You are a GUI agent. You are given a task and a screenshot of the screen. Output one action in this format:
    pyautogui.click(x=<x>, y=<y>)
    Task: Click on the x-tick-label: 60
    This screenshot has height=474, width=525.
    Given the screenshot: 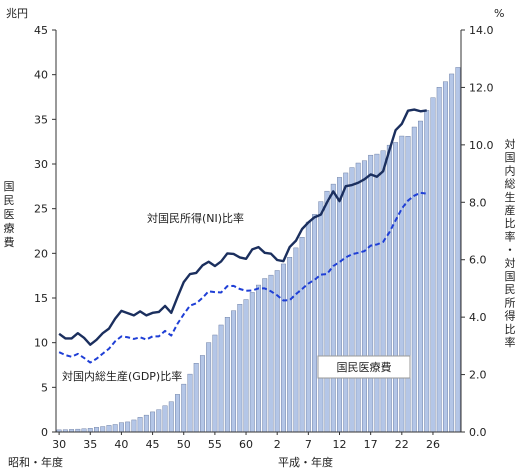 What is the action you would take?
    pyautogui.click(x=246, y=444)
    